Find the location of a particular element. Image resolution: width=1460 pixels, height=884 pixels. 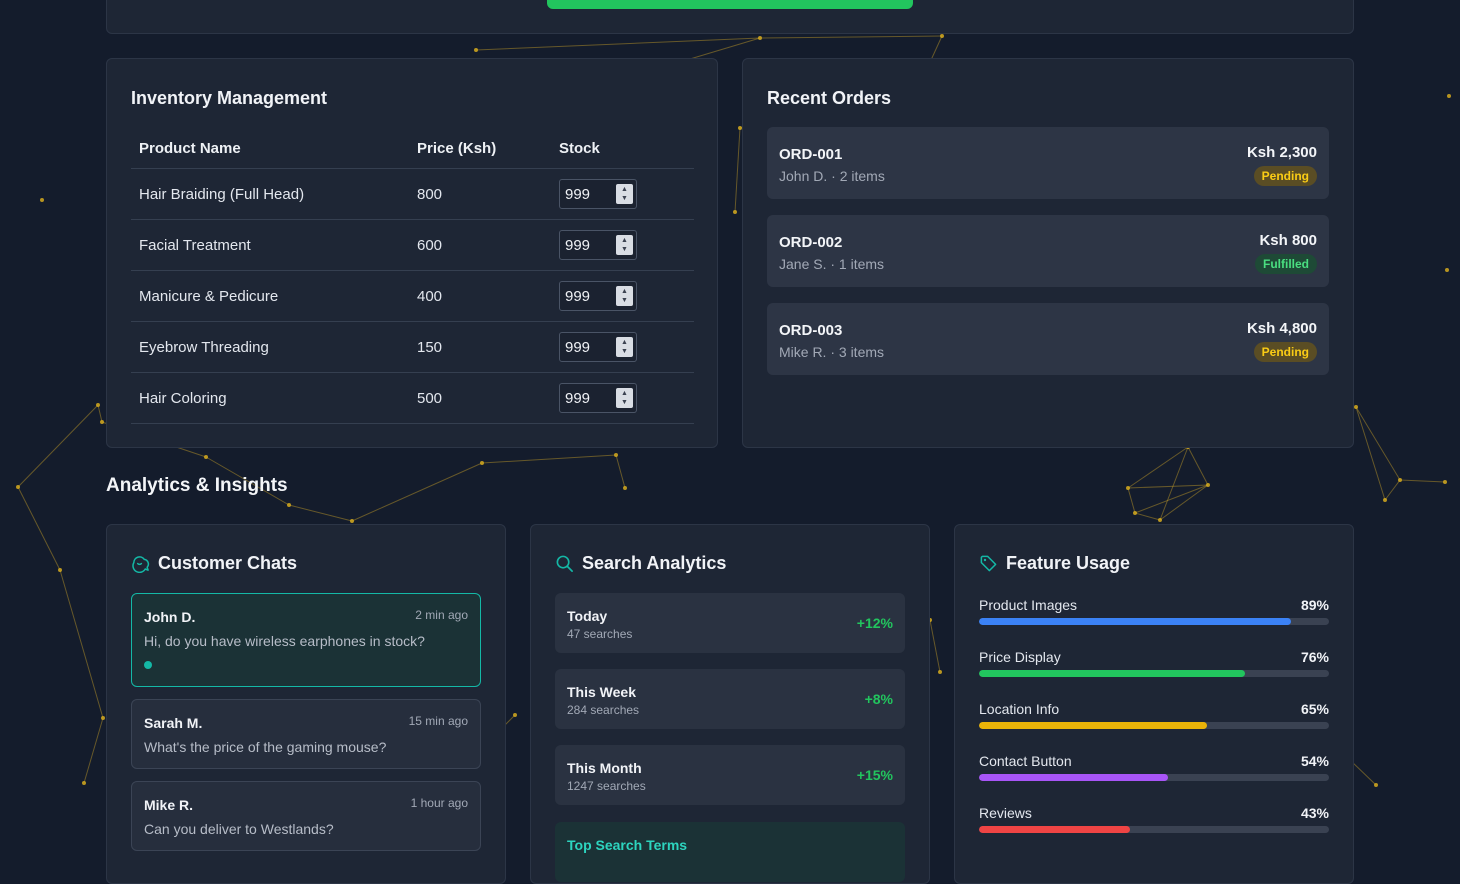

order-amount: Ksh 800 is located at coordinates (1288, 240).